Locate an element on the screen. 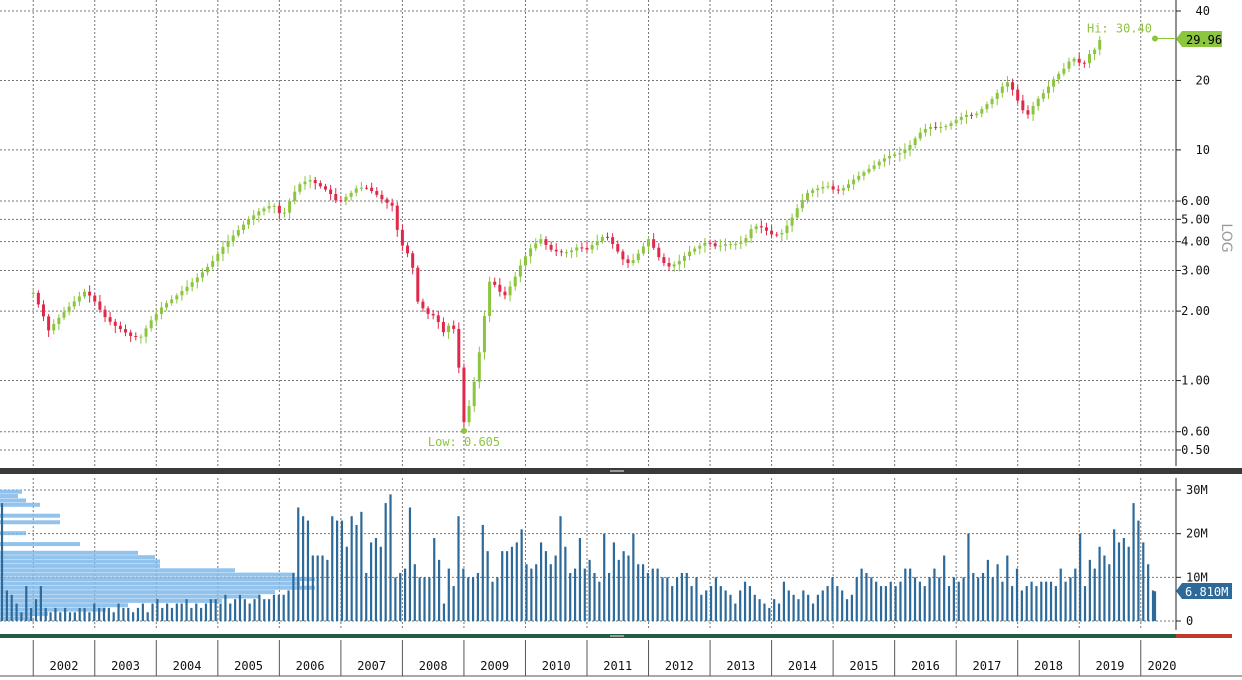  price-axis: 0.50 0.60 1.00 2.00 3.00 4.00 5.00 6.00 10 20 40 is located at coordinates (1192, 233).